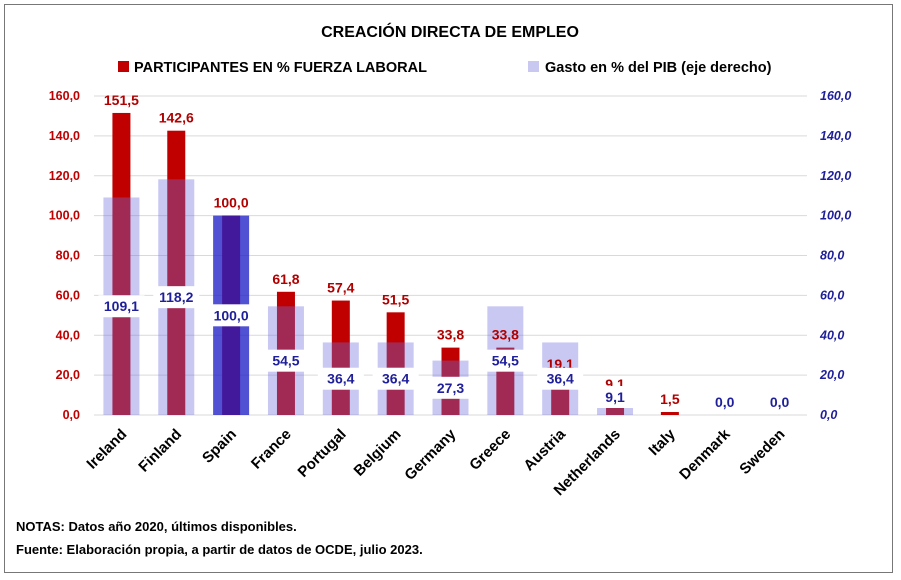 The image size is (901, 580). What do you see at coordinates (831, 335) in the screenshot?
I see `y-tick-right: 40,0` at bounding box center [831, 335].